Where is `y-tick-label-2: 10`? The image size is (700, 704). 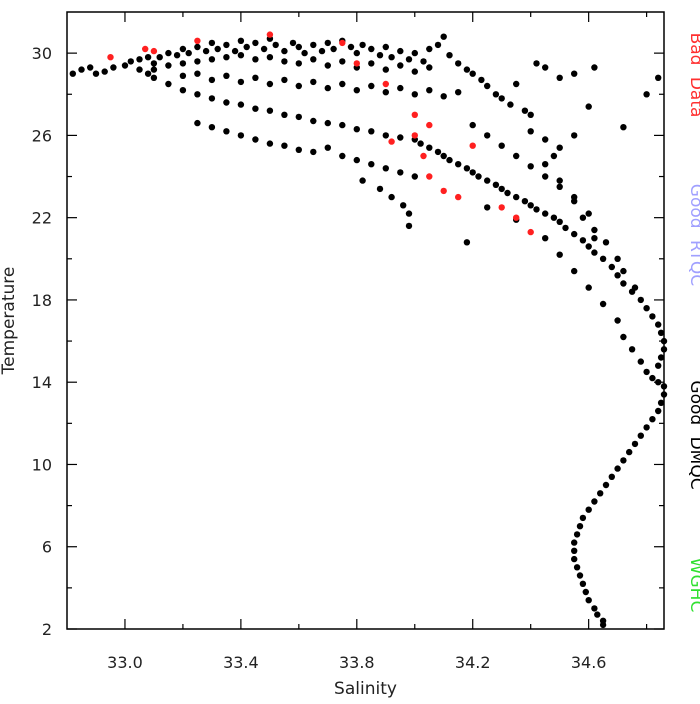
y-tick-label-2: 10 is located at coordinates (42, 464).